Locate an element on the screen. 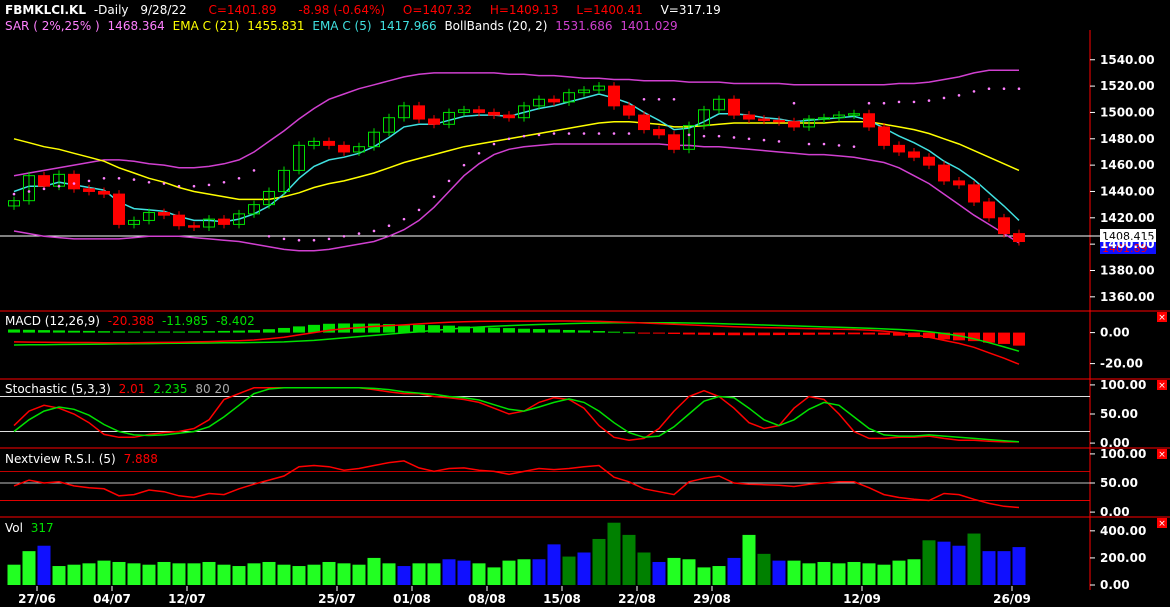 This screenshot has height=607, width=1170. rsi-title: Nextview R.S.I. (5) 7.888 is located at coordinates (81, 459).